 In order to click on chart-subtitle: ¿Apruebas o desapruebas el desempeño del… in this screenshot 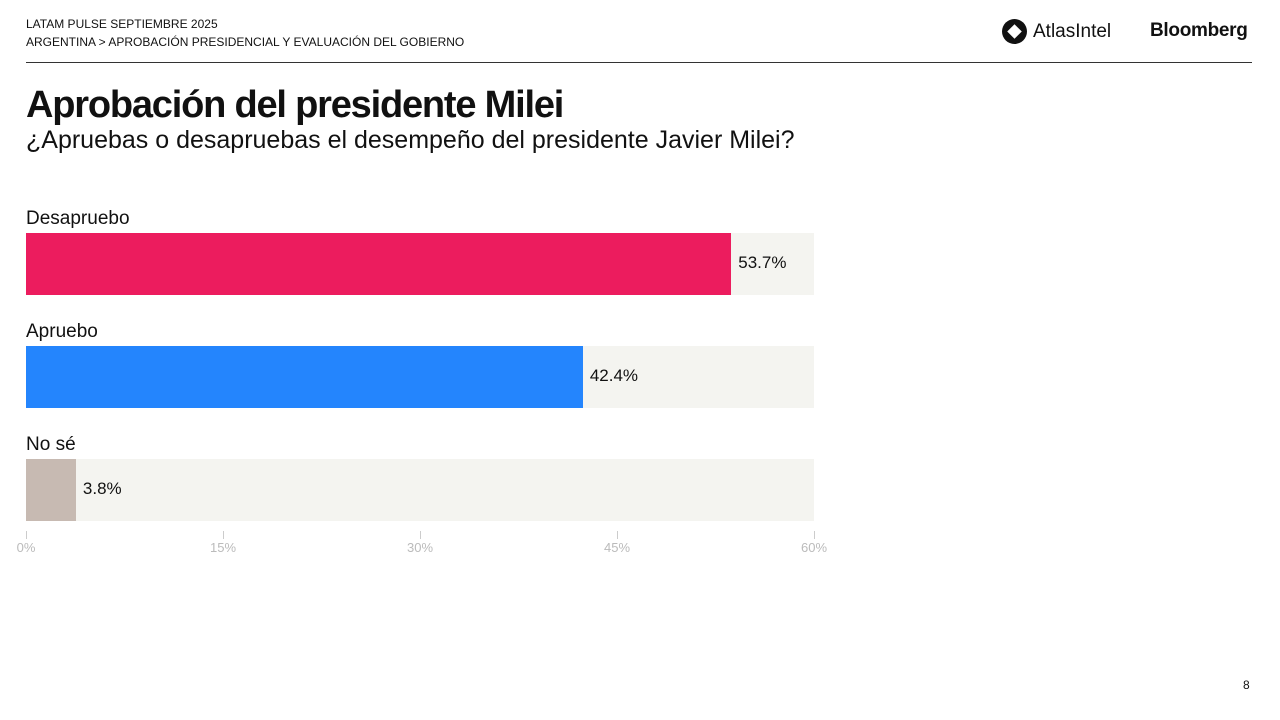, I will do `click(410, 140)`.